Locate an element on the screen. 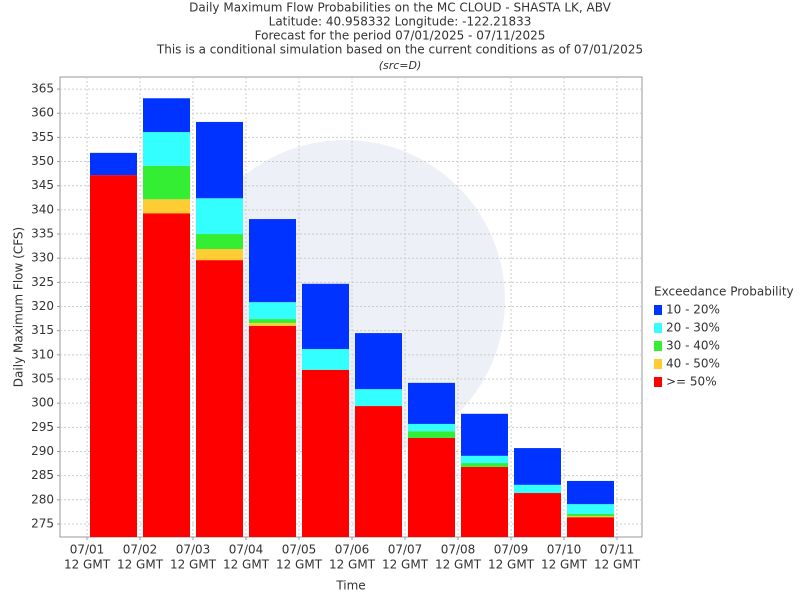 The height and width of the screenshot is (600, 800). x-axis-label: Time is located at coordinates (350, 586).